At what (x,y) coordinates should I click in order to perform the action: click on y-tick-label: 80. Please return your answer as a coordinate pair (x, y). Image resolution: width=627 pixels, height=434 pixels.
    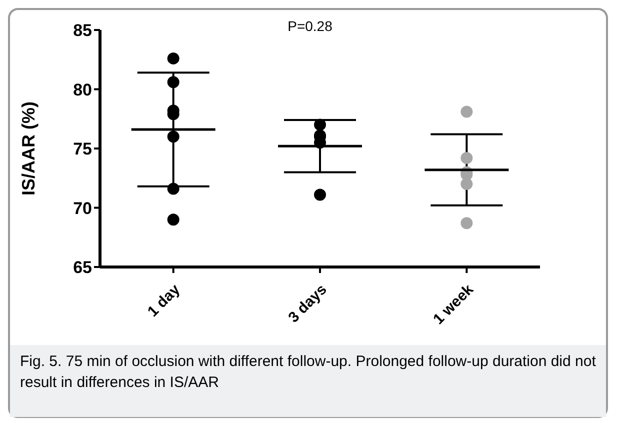
    Looking at the image, I should click on (82, 90).